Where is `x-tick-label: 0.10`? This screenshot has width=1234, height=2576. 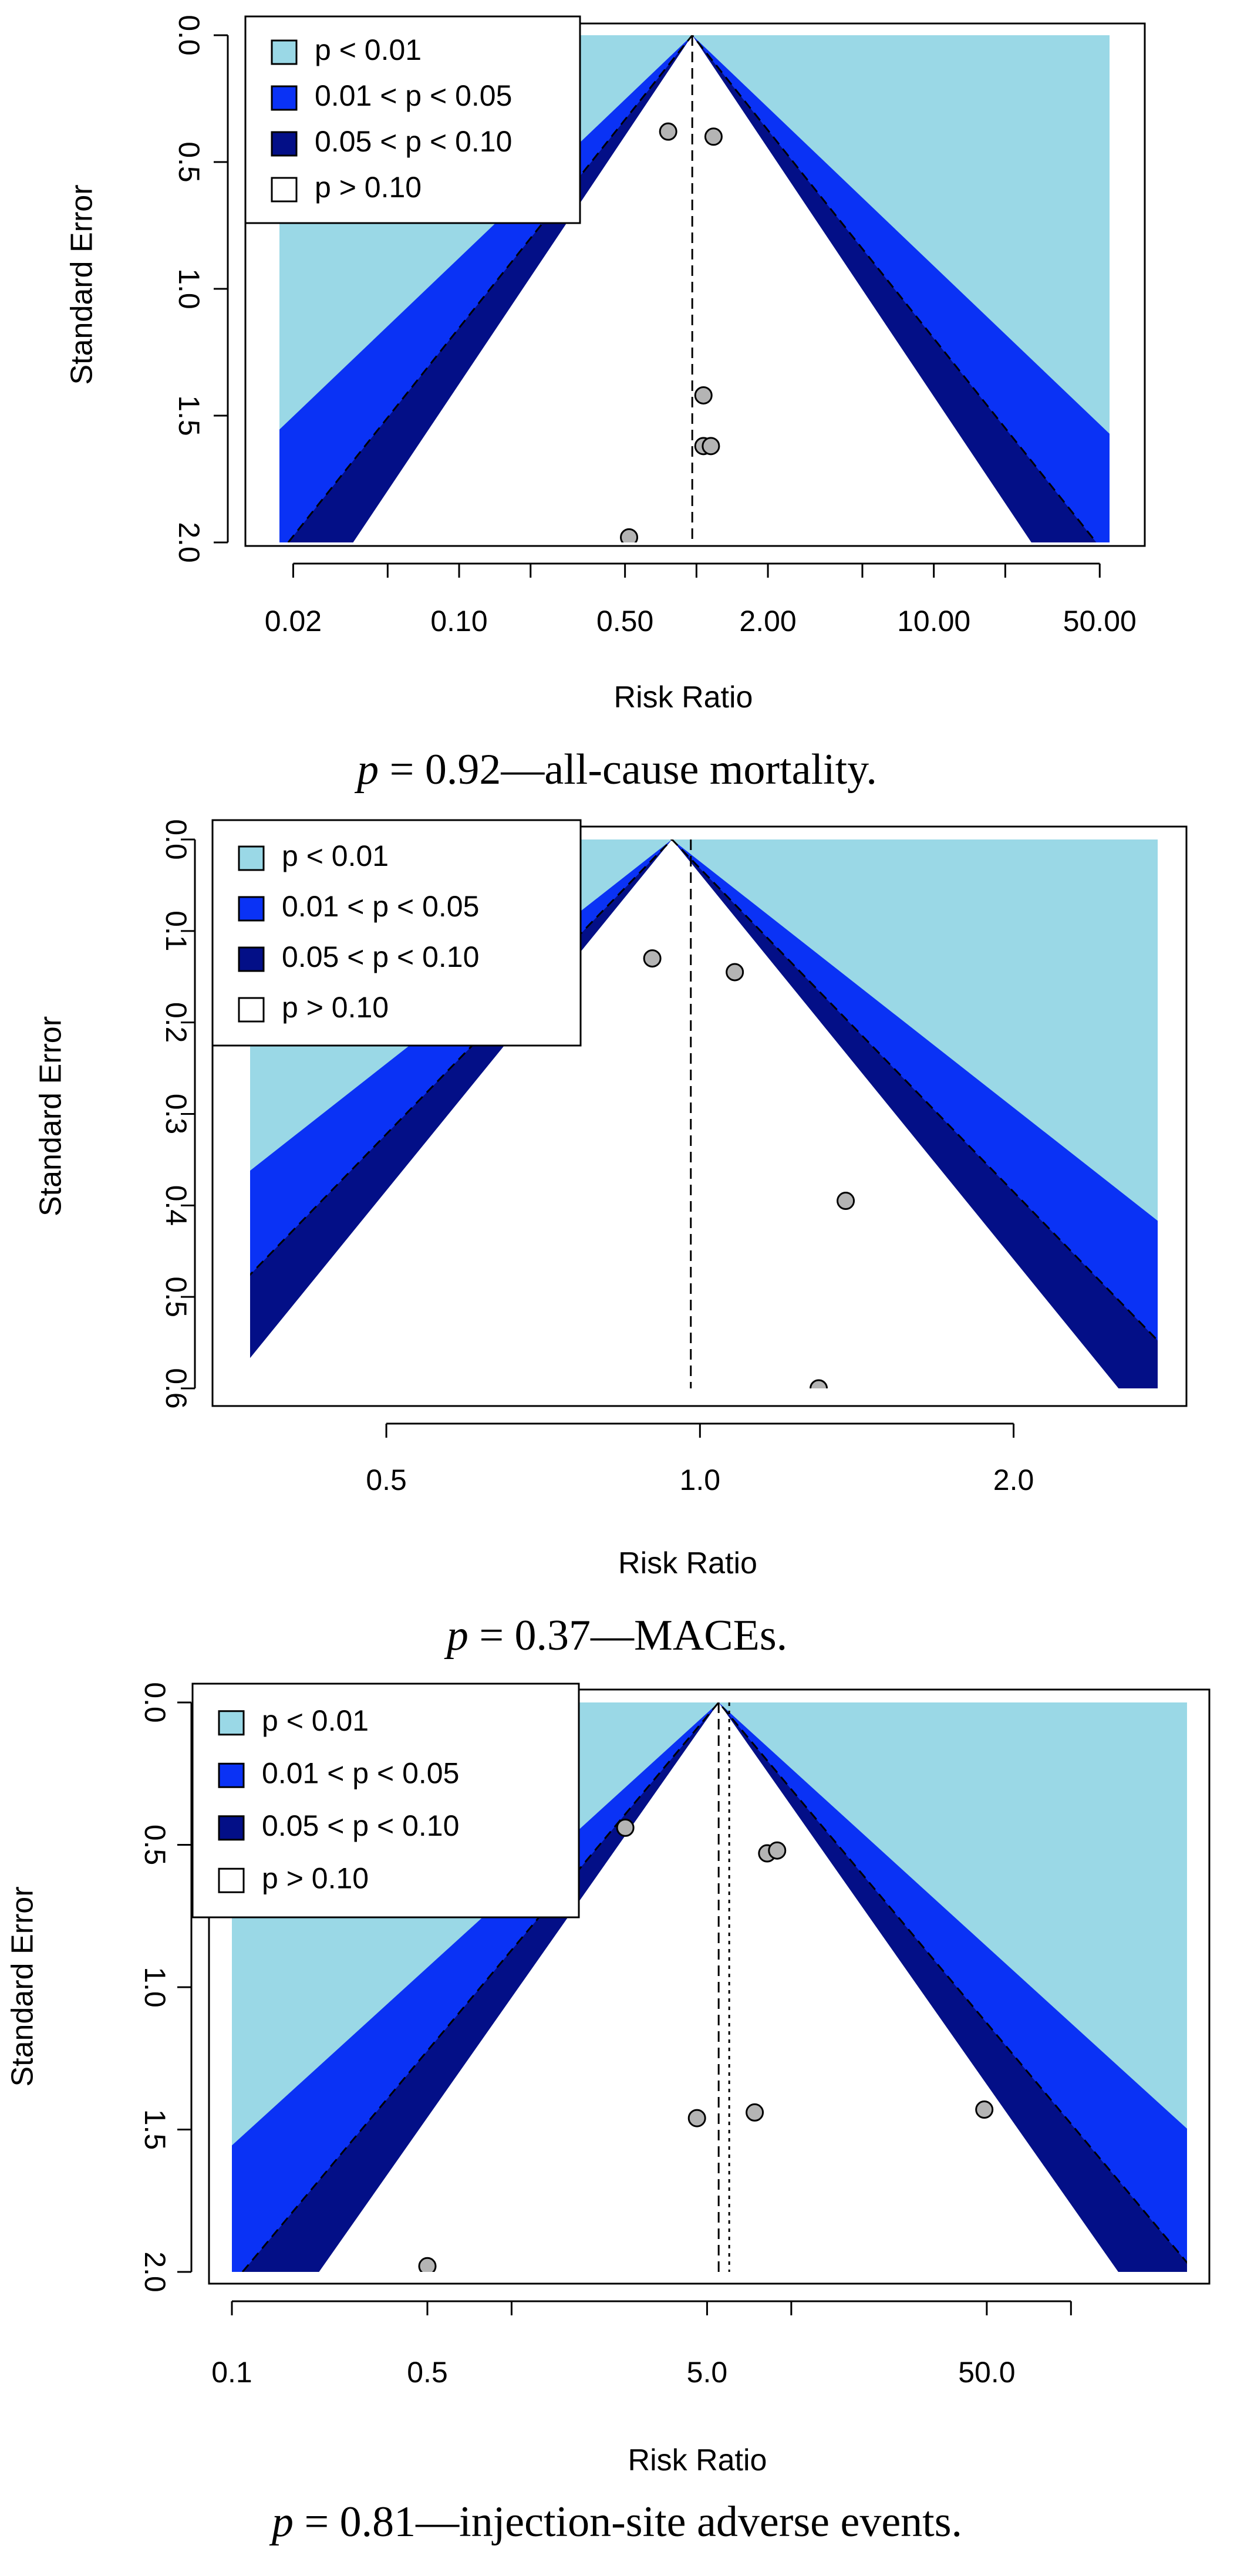
x-tick-label: 0.10 is located at coordinates (458, 621).